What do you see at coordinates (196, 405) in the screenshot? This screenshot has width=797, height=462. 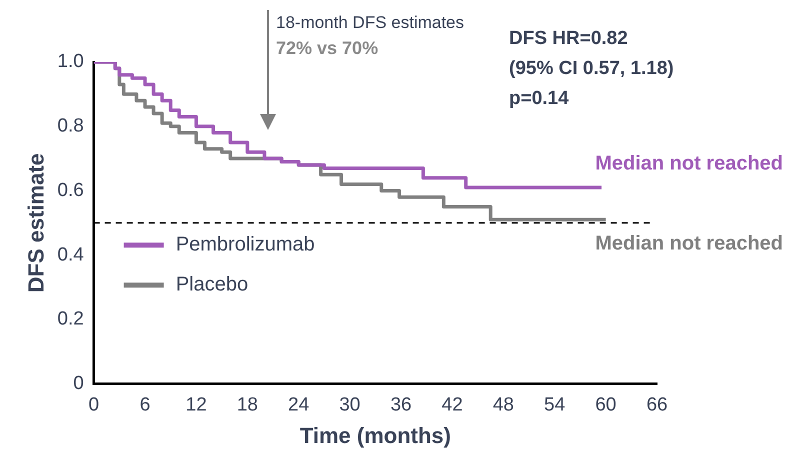 I see `x-tick-label: 12` at bounding box center [196, 405].